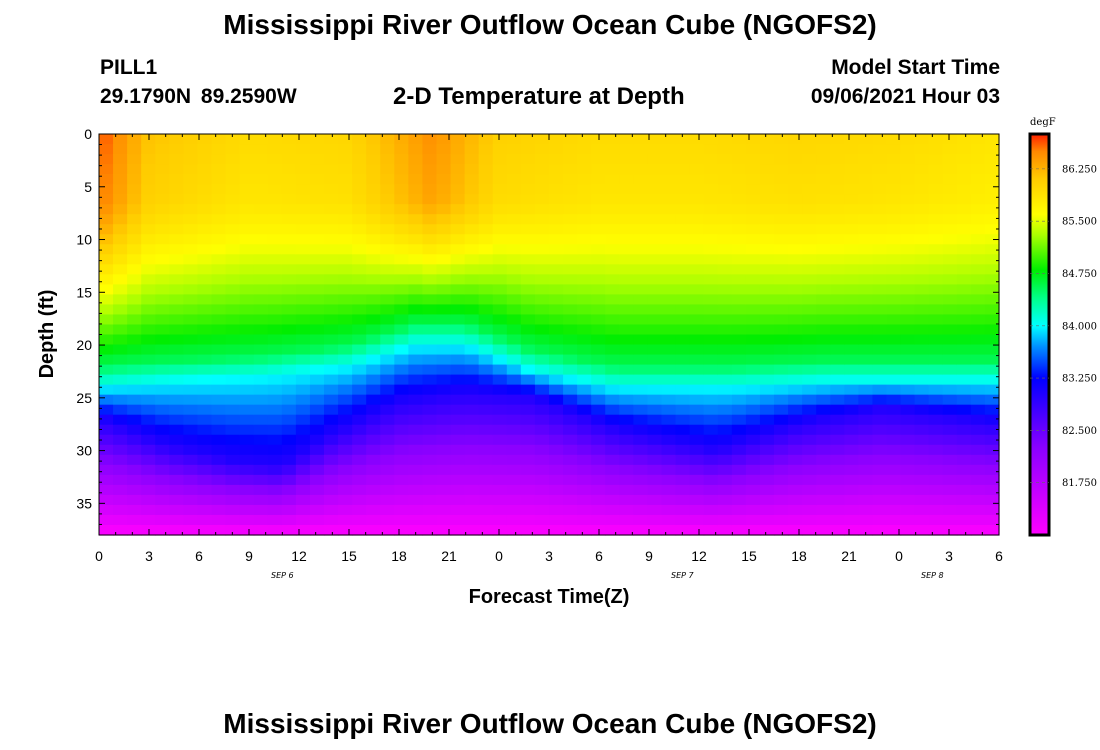  What do you see at coordinates (699, 556) in the screenshot?
I see `x-tick-label: 12` at bounding box center [699, 556].